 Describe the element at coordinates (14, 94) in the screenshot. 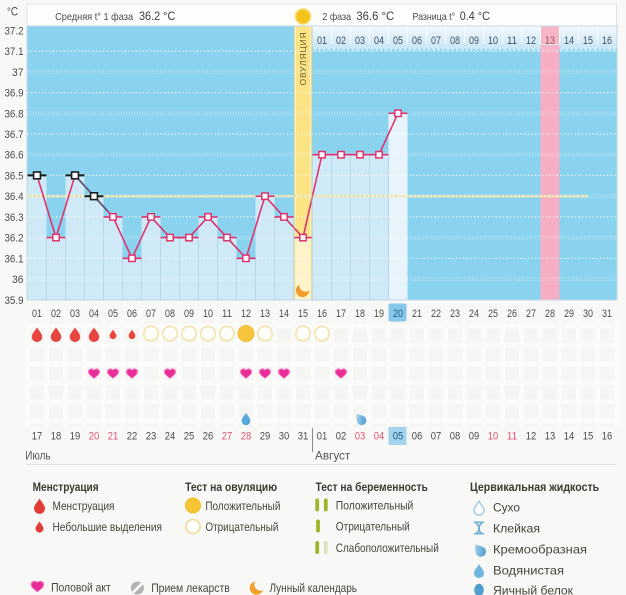

I see `svg-text: 36.9` at that location.